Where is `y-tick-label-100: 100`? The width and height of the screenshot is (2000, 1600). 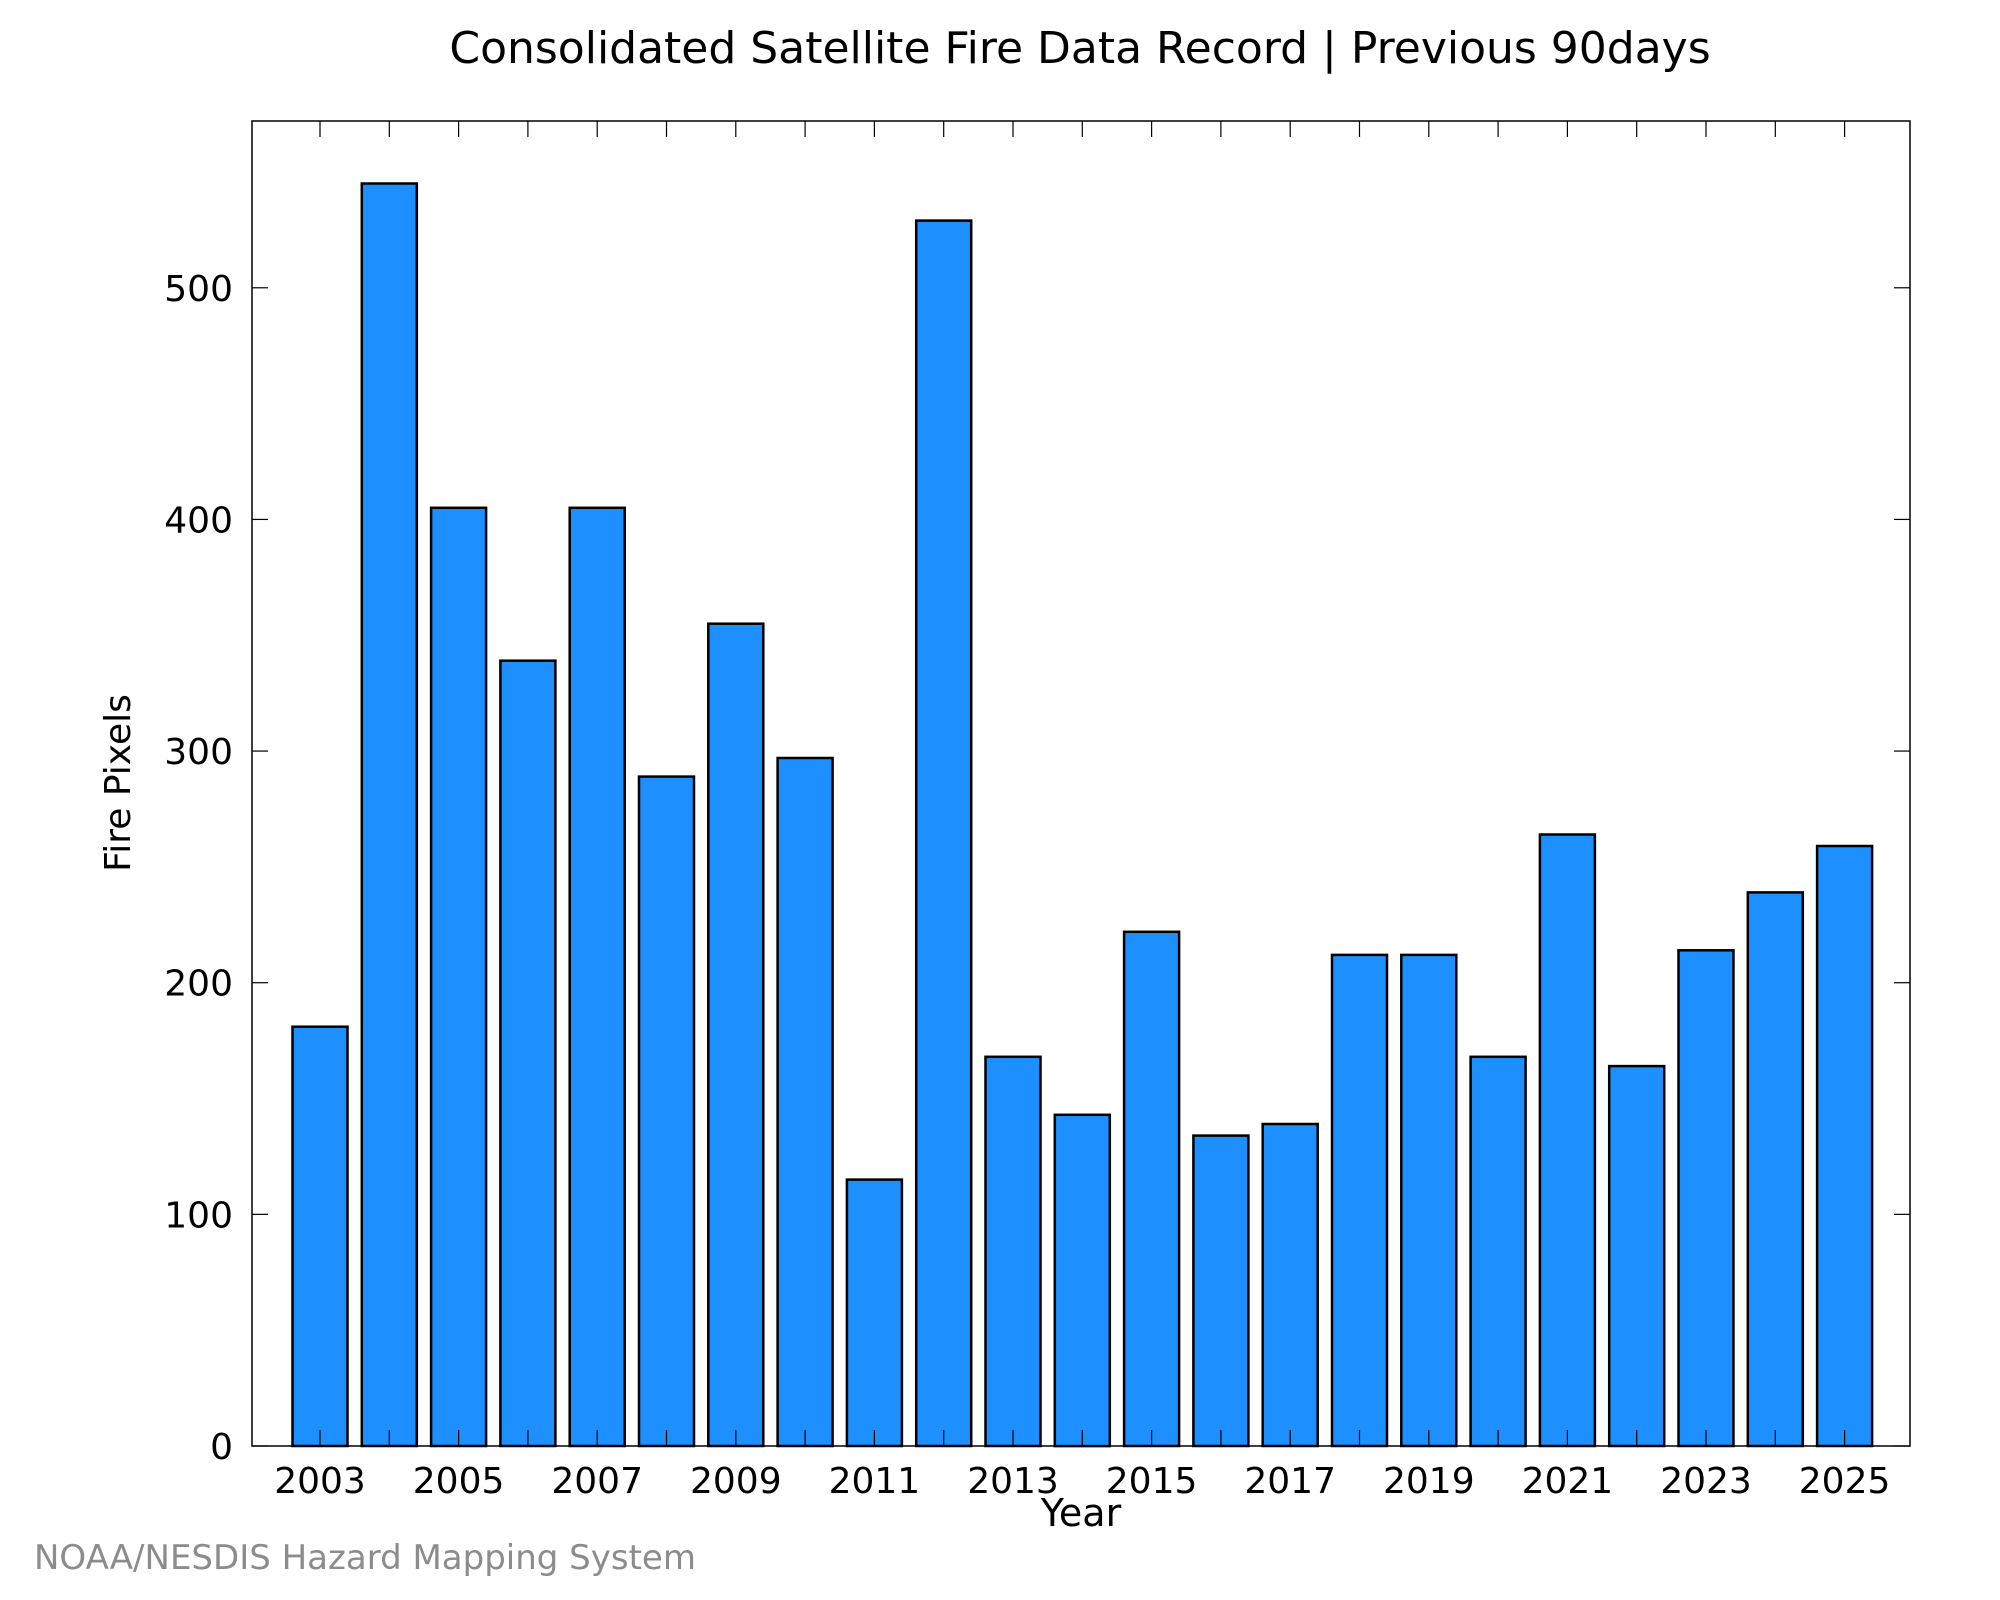 y-tick-label-100: 100 is located at coordinates (198, 1215).